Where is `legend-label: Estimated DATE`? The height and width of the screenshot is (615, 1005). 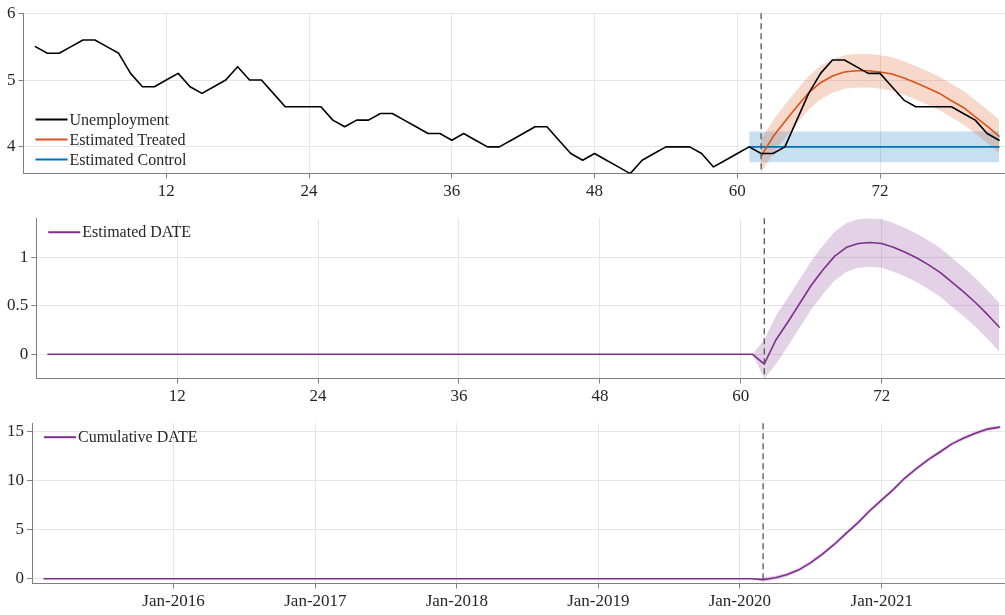
legend-label: Estimated DATE is located at coordinates (137, 232).